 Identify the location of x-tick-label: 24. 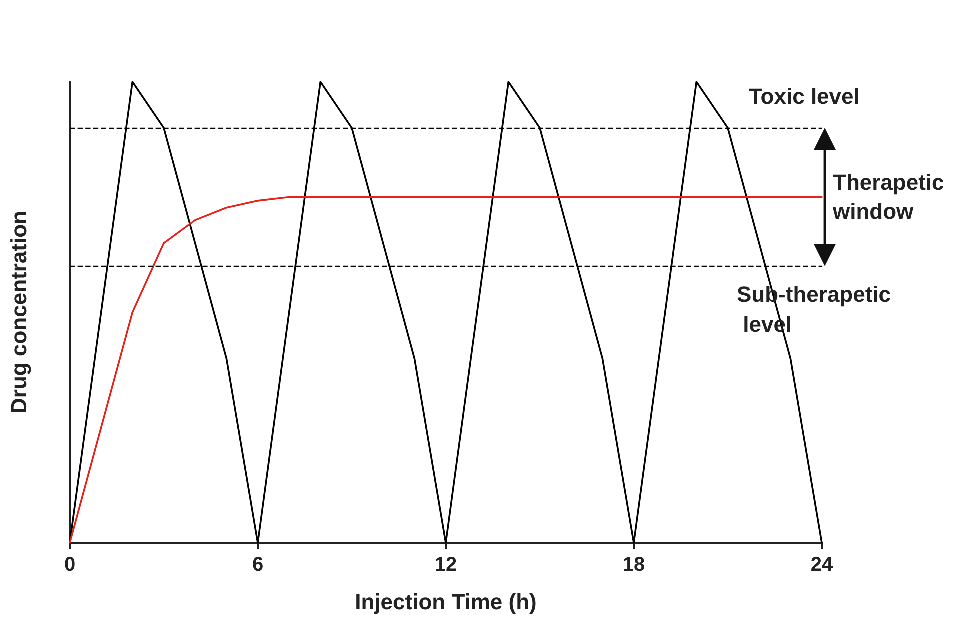
(822, 565).